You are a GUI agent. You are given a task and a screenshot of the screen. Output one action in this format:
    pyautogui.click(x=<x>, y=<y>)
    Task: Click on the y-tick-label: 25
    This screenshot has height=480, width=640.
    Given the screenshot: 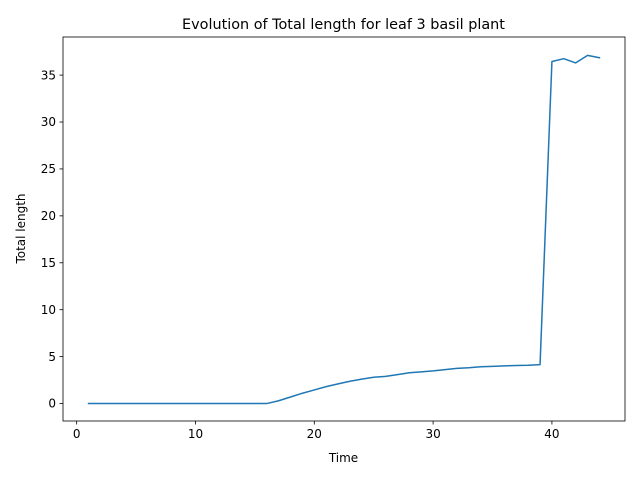 What is the action you would take?
    pyautogui.click(x=48, y=169)
    